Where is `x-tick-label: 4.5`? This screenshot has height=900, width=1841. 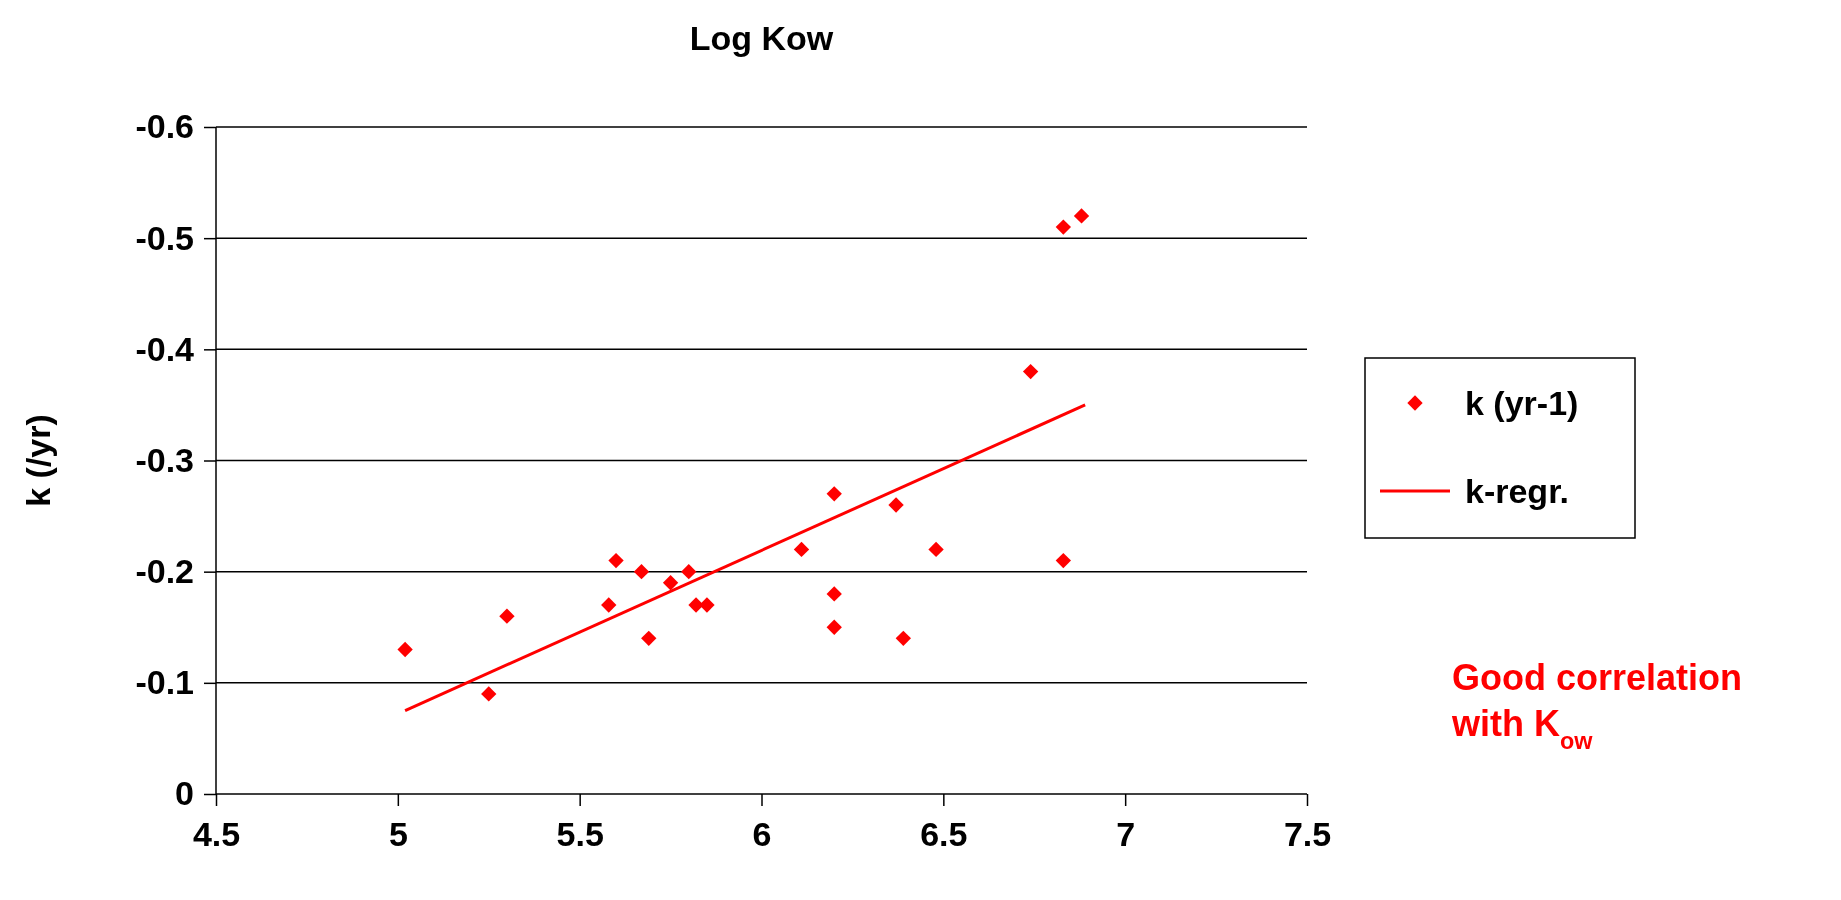 x-tick-label: 4.5 is located at coordinates (216, 834).